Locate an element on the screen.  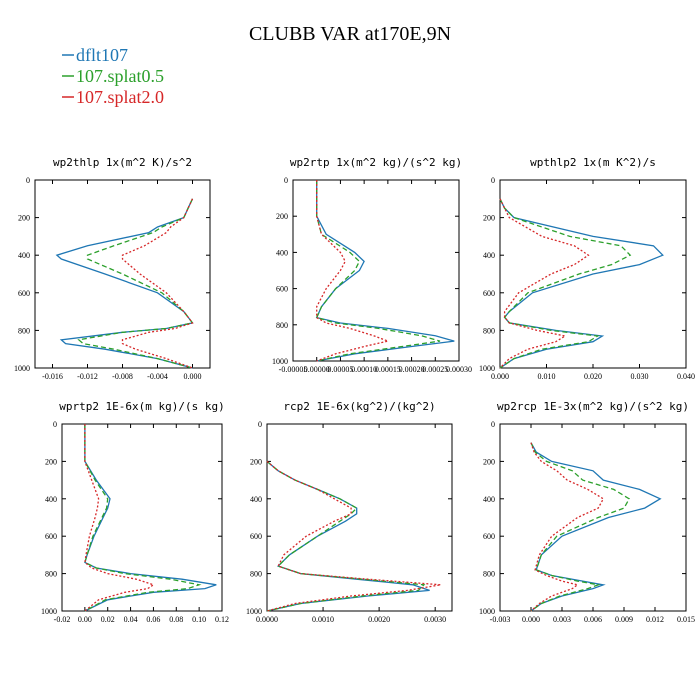
x-tick-label: 0.0000 is located at coordinates (267, 619).